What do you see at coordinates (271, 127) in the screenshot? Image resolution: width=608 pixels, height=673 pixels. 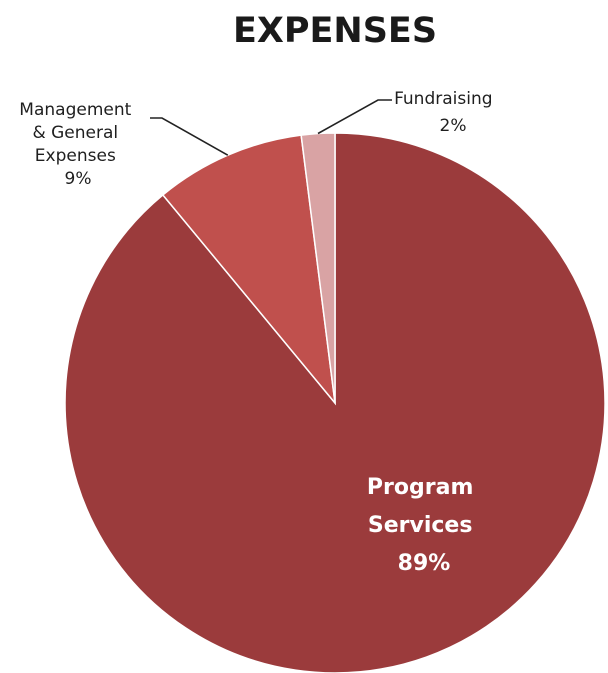 I see `leader-lines` at bounding box center [271, 127].